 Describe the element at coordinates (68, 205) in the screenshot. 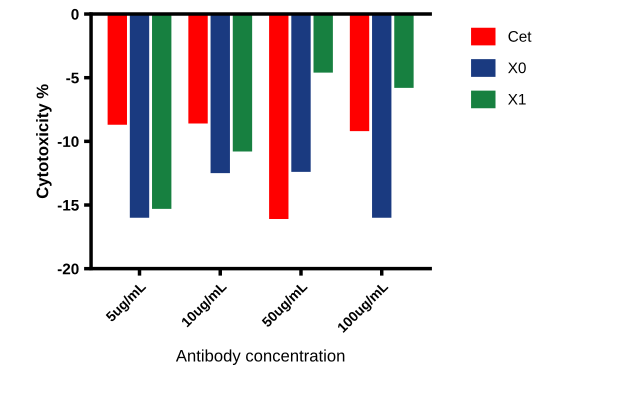

I see `y-tick-label: -15` at that location.